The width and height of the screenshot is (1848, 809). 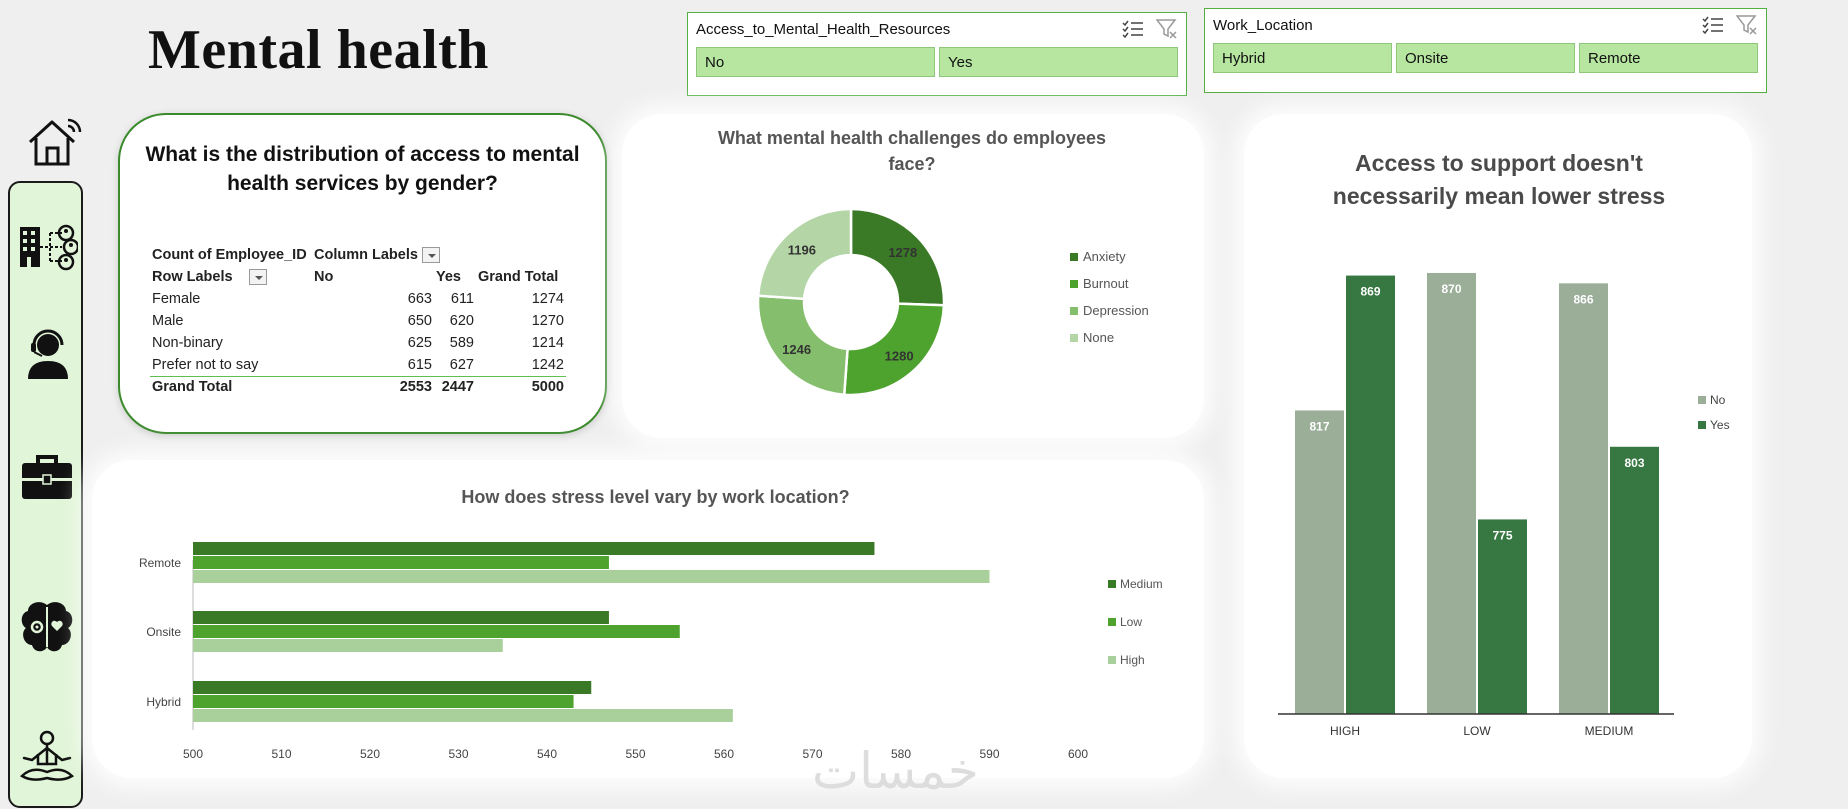 I want to click on hbar-onsite-low, so click(x=436, y=631).